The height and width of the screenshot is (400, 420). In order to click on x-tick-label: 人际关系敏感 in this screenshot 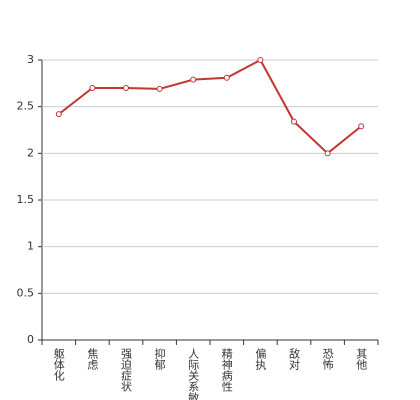, I will do `click(193, 374)`.